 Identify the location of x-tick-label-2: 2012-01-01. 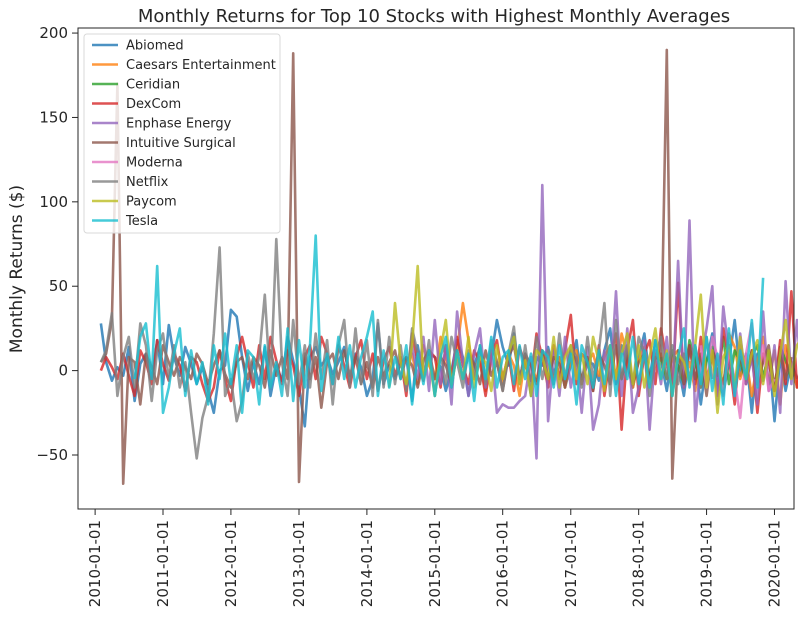
(231, 563).